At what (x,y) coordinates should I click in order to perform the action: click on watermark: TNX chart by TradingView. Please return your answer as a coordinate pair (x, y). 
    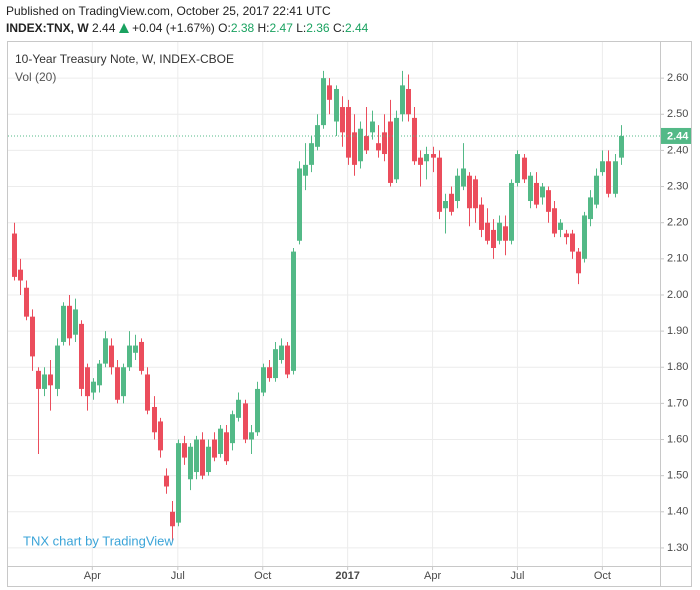
    Looking at the image, I should click on (98, 540).